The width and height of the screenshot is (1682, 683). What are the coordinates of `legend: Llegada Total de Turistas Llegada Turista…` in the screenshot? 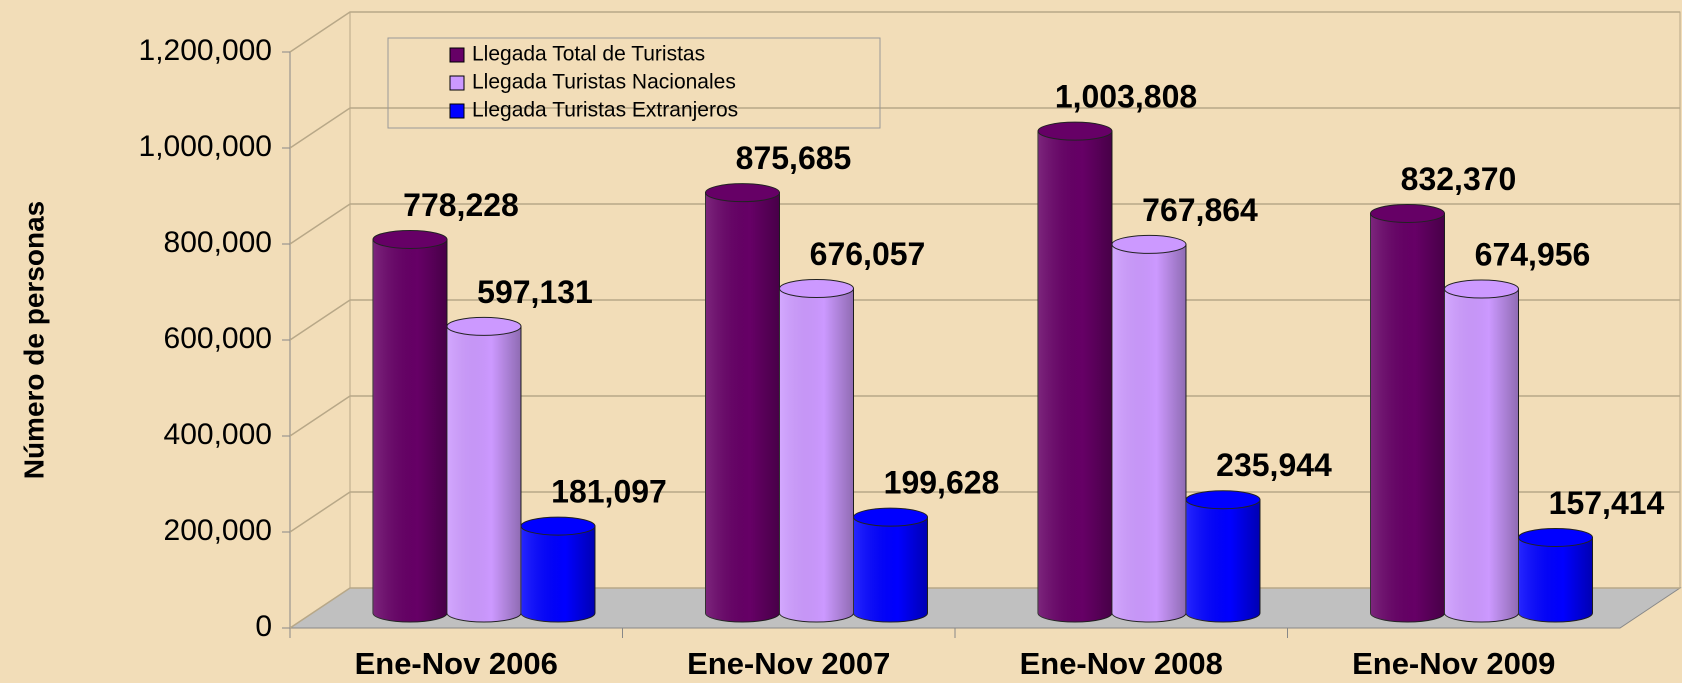 It's located at (634, 83).